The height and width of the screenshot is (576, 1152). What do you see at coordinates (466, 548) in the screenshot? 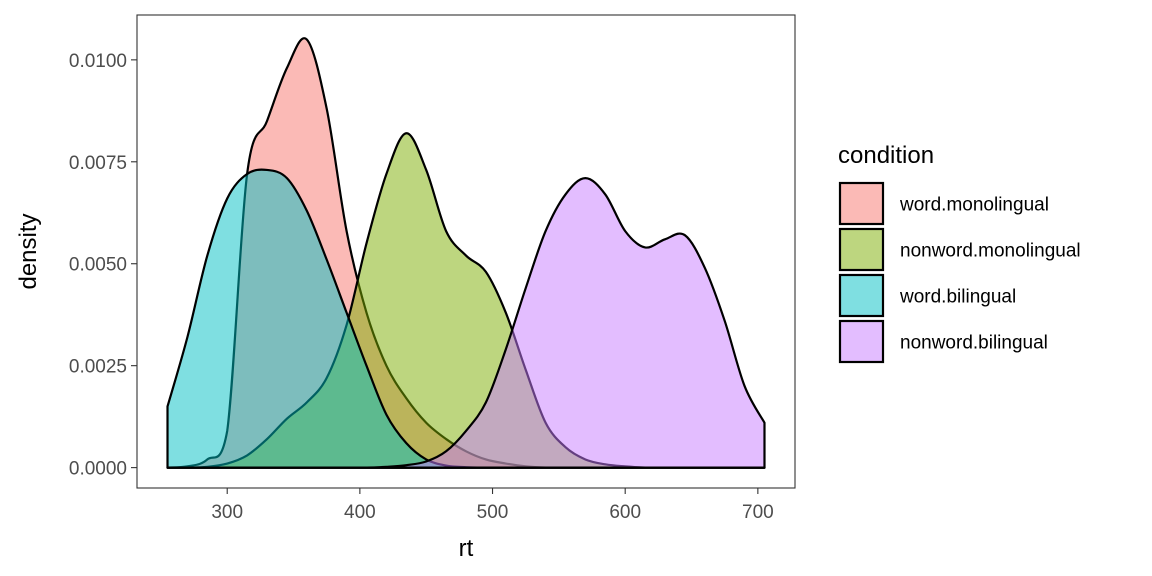
I see `x-axis-title: rt` at bounding box center [466, 548].